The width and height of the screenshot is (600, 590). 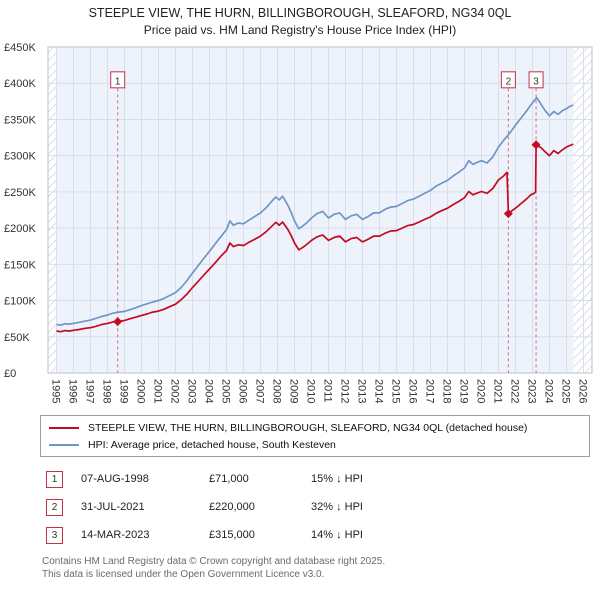 I want to click on transaction-number-badge: 3, so click(x=54, y=535).